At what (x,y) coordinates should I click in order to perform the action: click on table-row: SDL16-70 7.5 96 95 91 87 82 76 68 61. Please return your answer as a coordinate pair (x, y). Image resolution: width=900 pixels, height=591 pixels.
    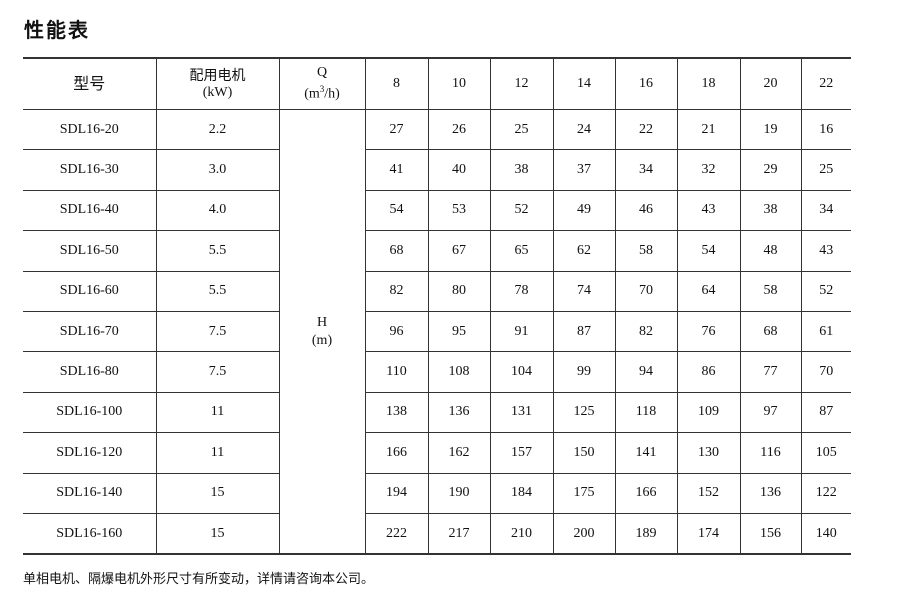
    Looking at the image, I should click on (437, 331).